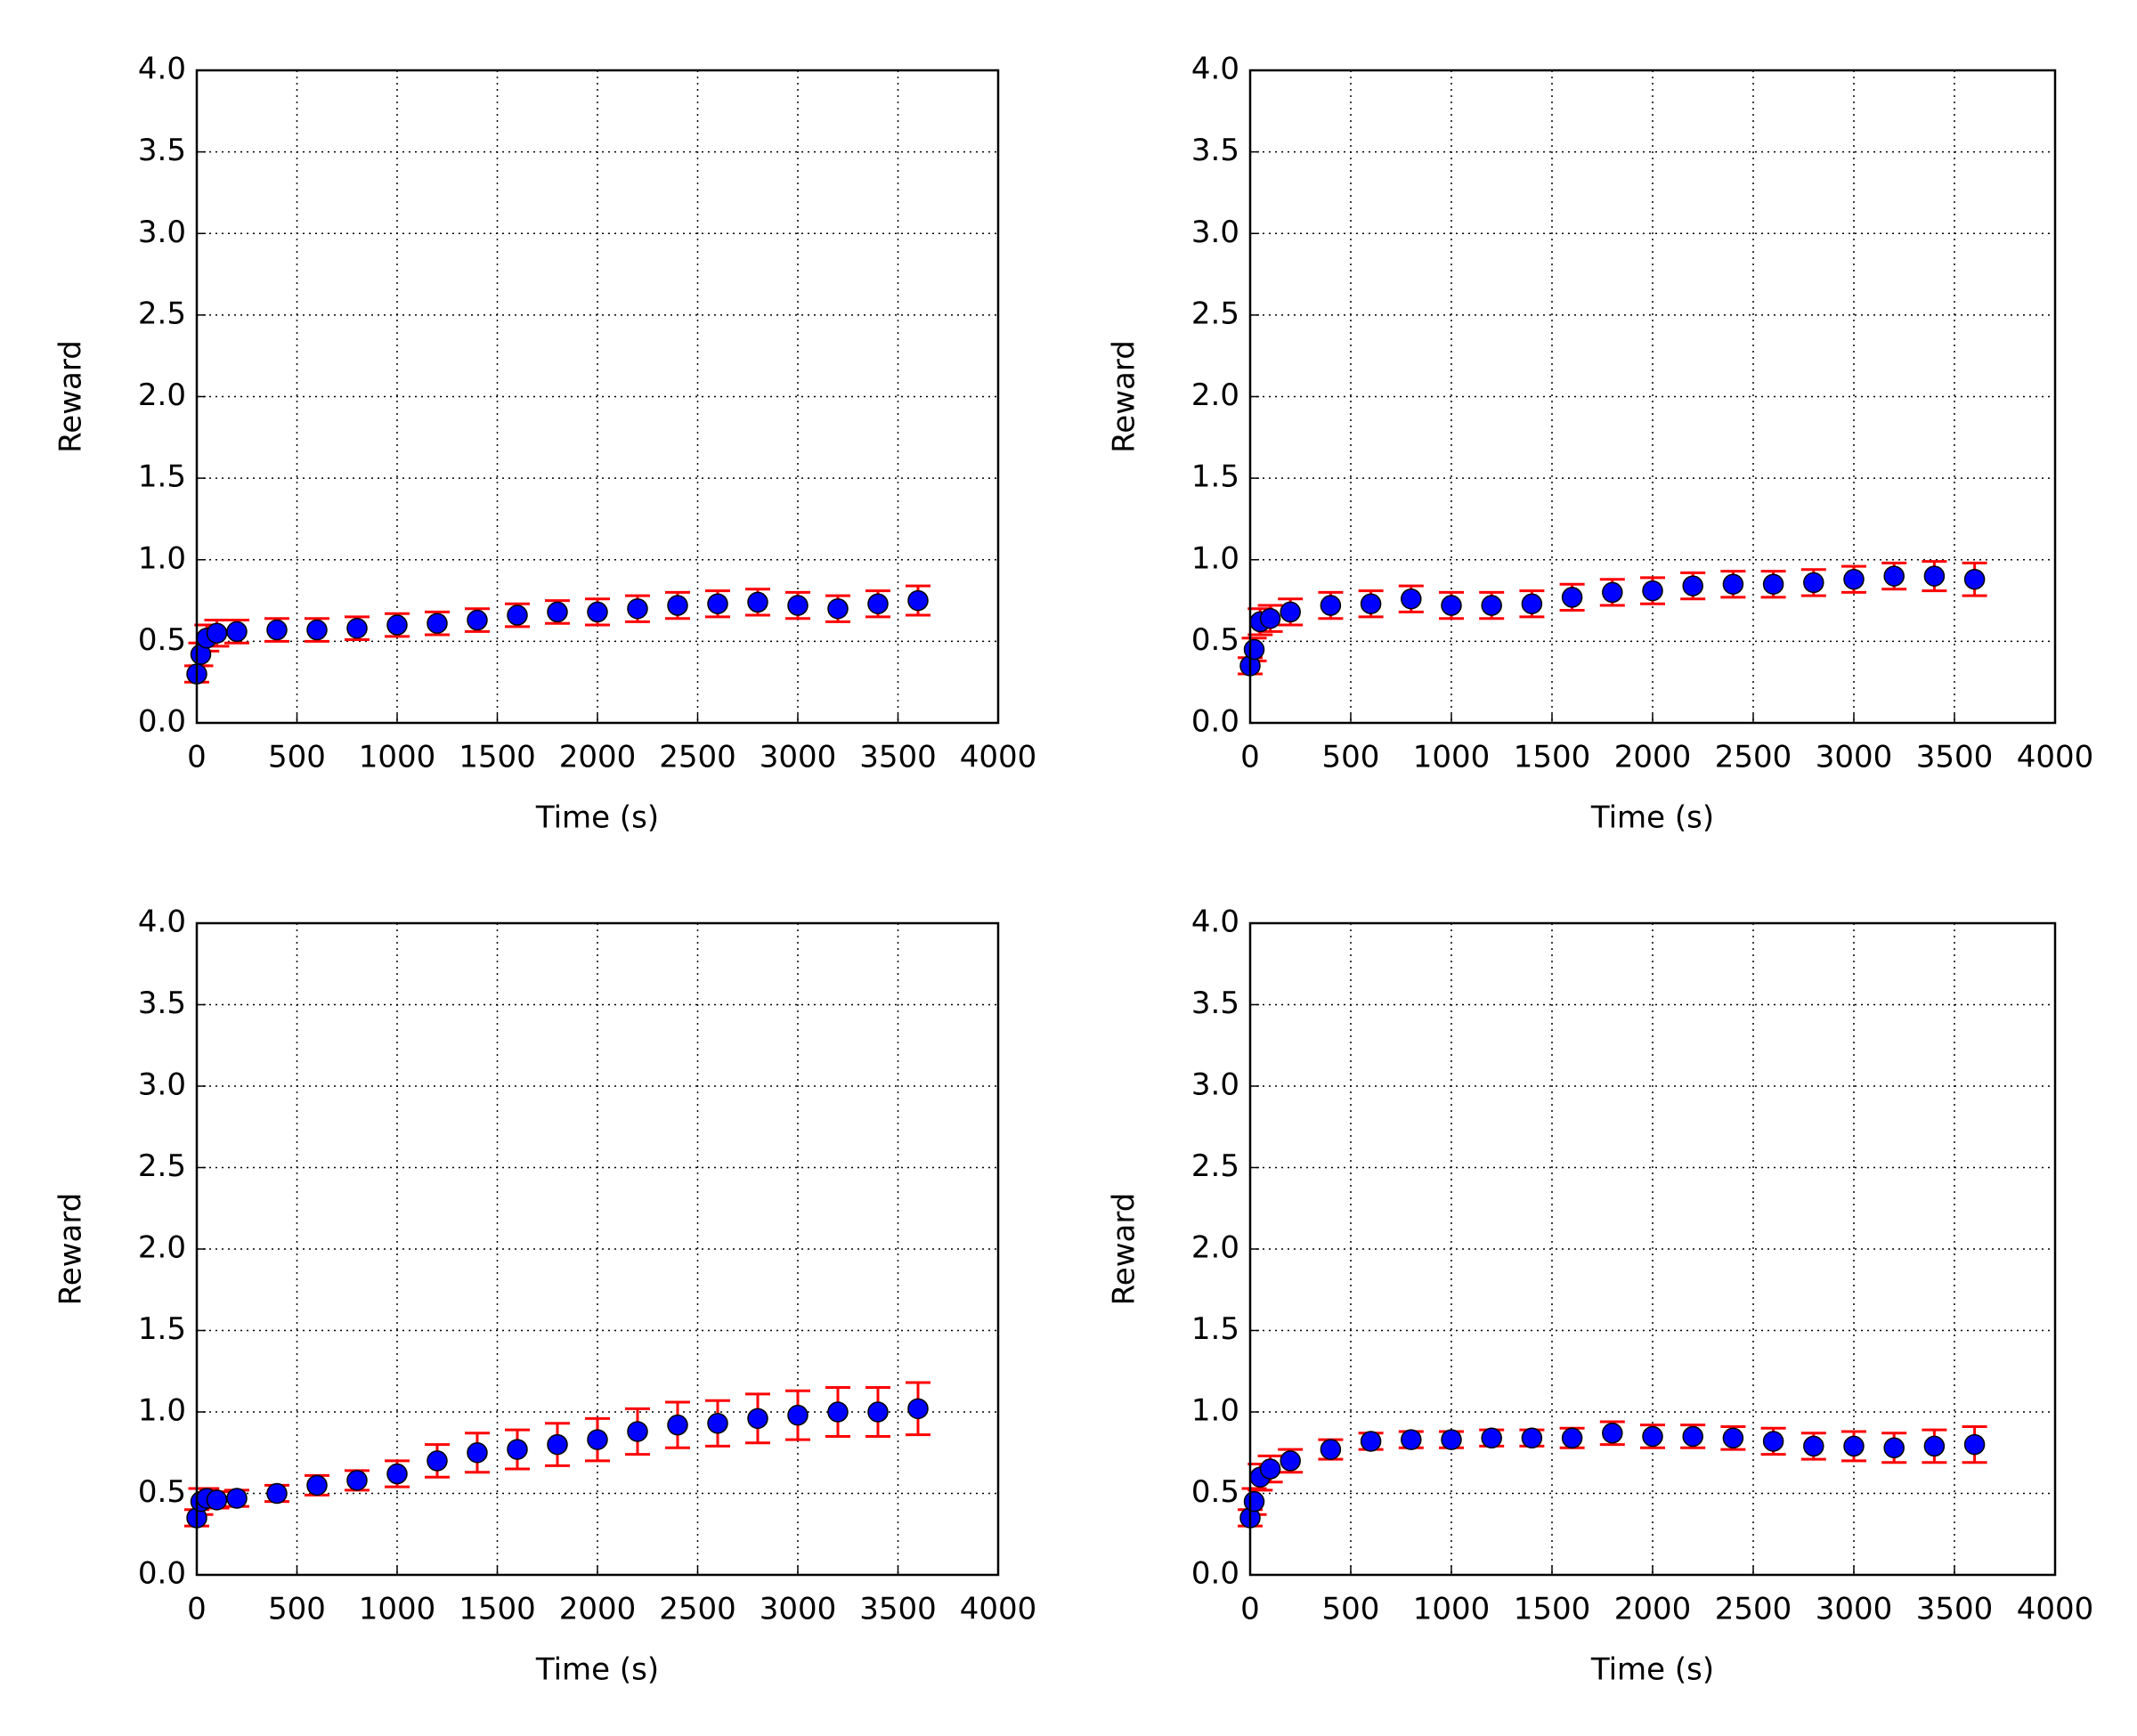 The height and width of the screenshot is (1736, 2137). I want to click on x-tick-label: 1000, so click(397, 757).